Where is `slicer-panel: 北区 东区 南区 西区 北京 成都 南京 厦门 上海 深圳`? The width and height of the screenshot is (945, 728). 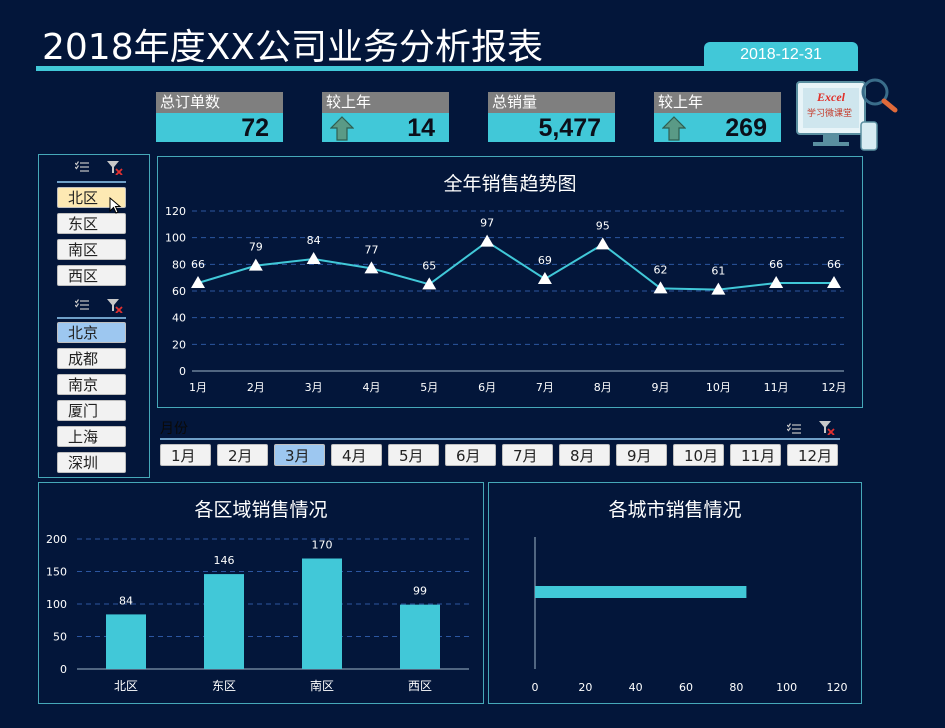
slicer-panel: 北区 东区 南区 西区 北京 成都 南京 厦门 上海 深圳 is located at coordinates (94, 316).